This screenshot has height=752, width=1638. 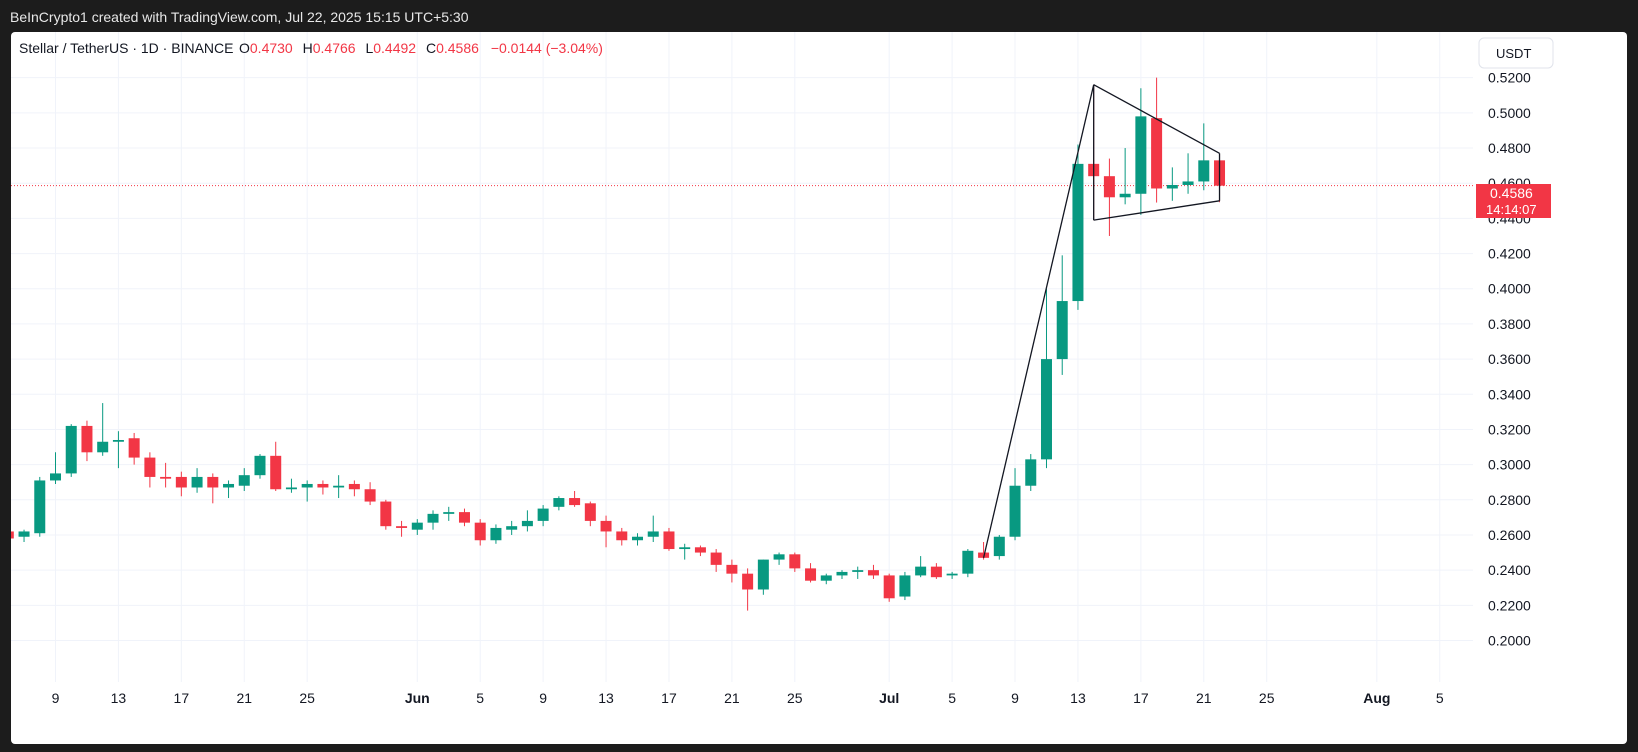 I want to click on time-tick-label: Aug, so click(x=1376, y=698).